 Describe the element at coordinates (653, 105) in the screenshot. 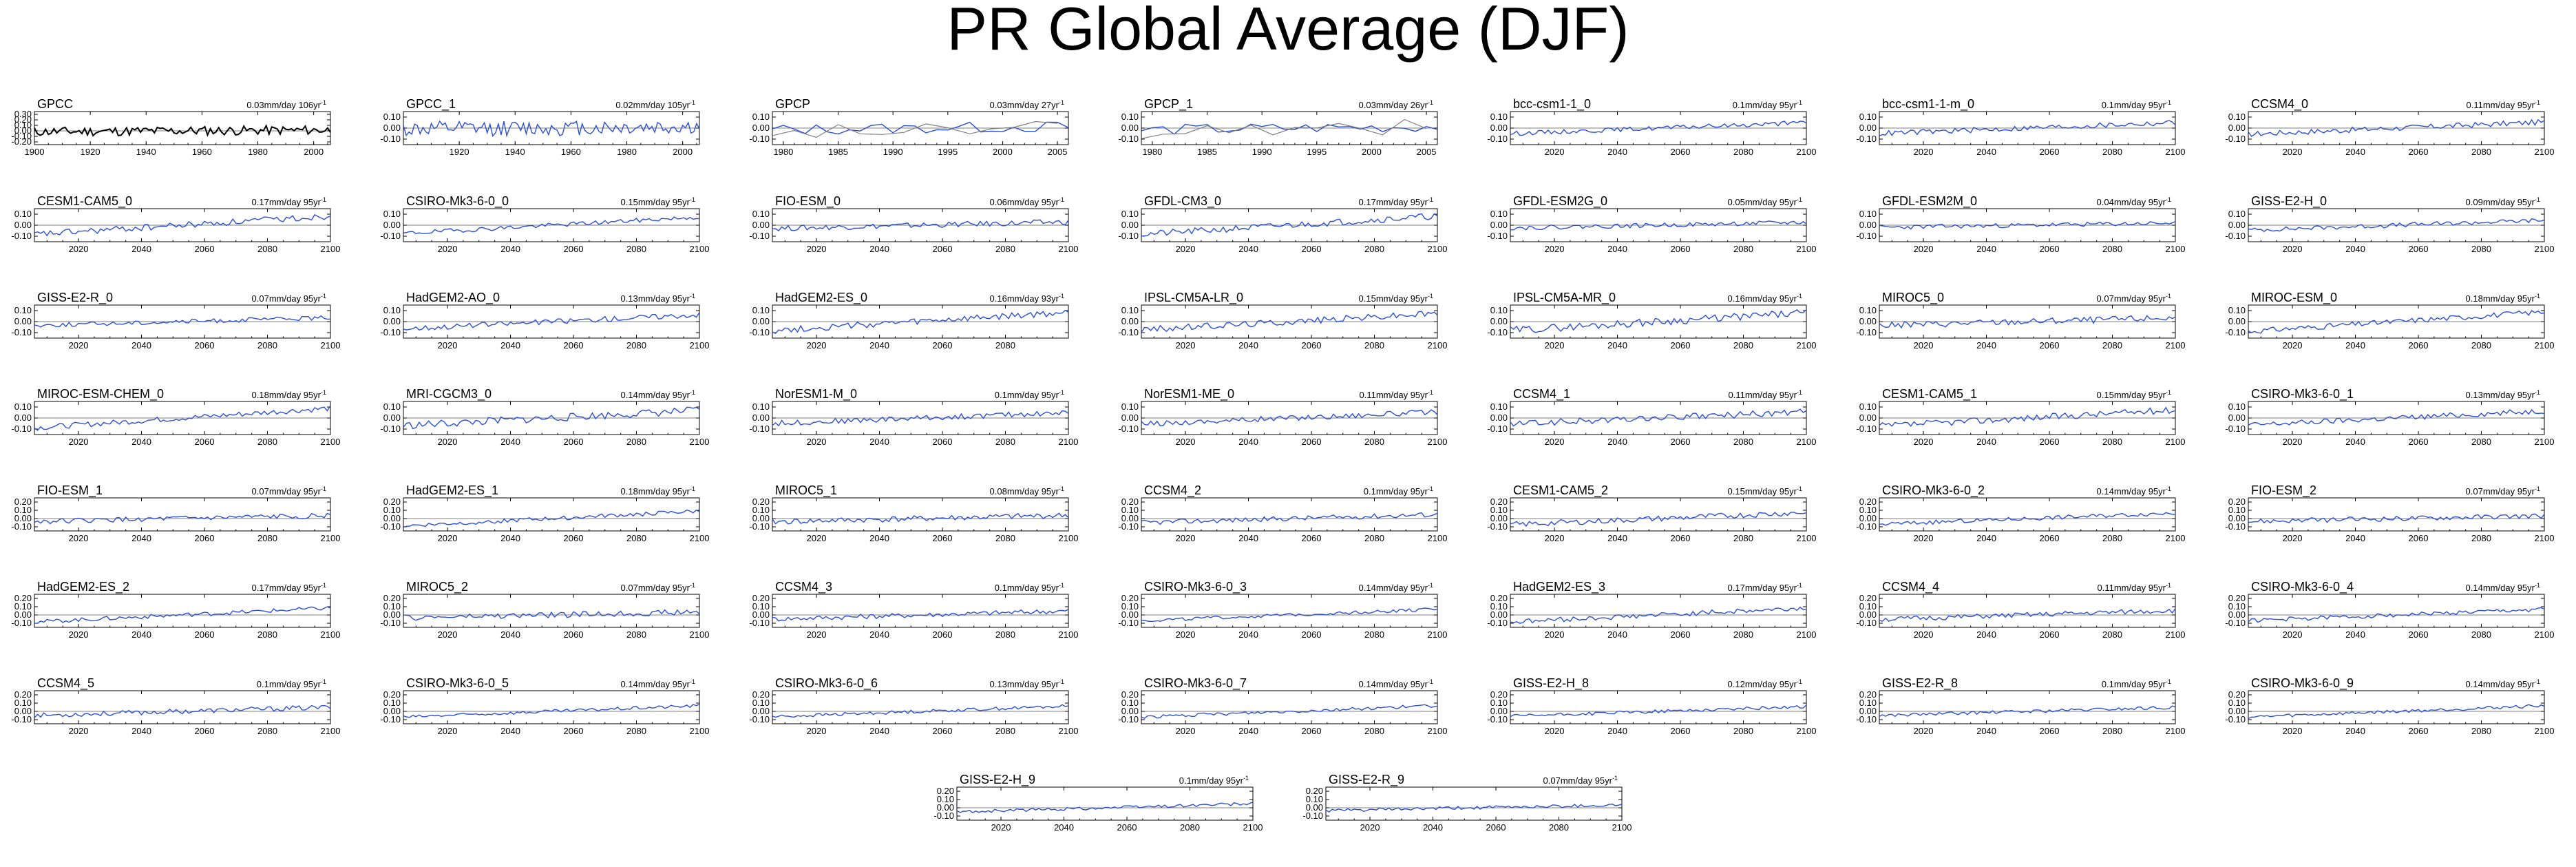

I see `panel-trend-value: 0.02mm/day 105yr` at that location.